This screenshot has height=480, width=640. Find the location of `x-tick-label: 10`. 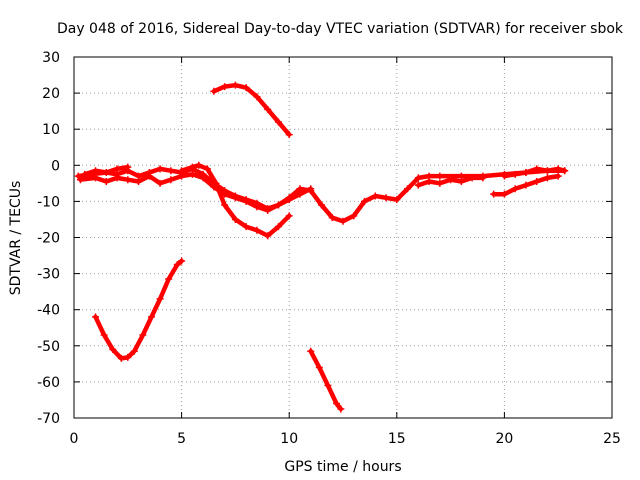

x-tick-label: 10 is located at coordinates (289, 439).